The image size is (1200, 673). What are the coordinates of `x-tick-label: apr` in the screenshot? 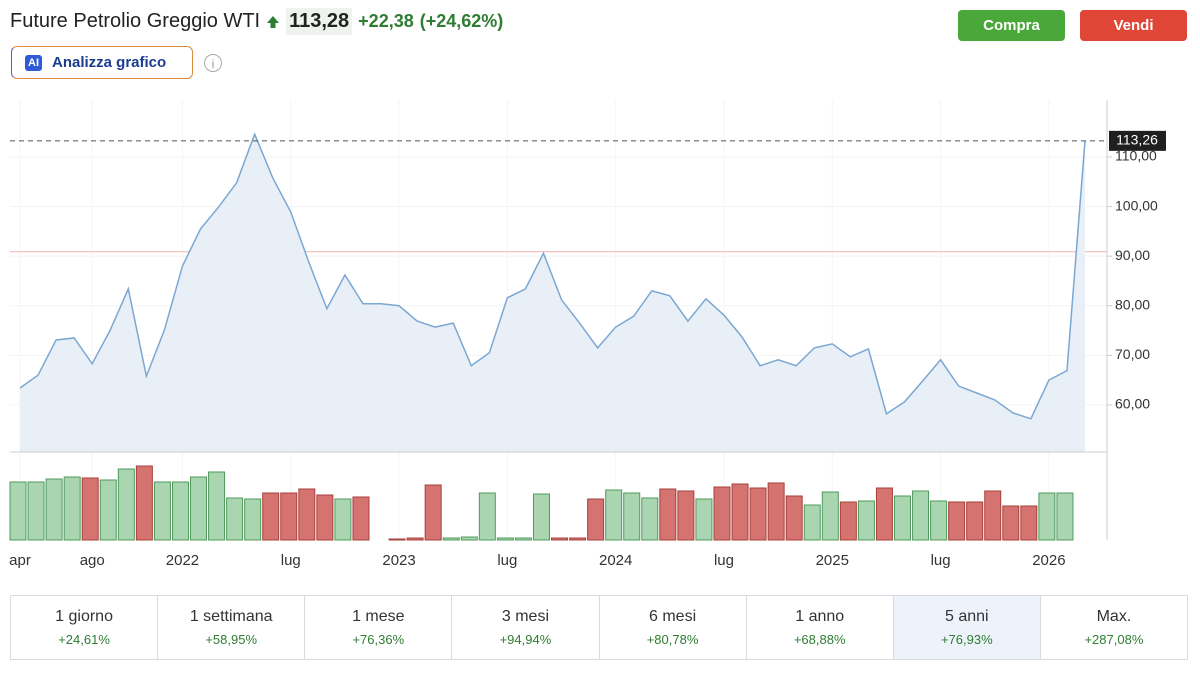 It's located at (20, 560).